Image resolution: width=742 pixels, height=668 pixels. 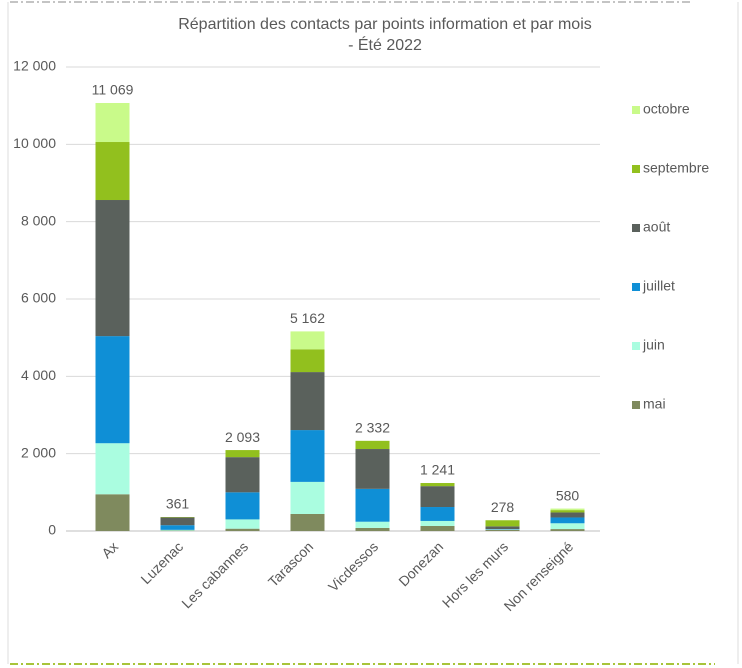 What do you see at coordinates (34, 143) in the screenshot?
I see `y-tick-label: 10 000` at bounding box center [34, 143].